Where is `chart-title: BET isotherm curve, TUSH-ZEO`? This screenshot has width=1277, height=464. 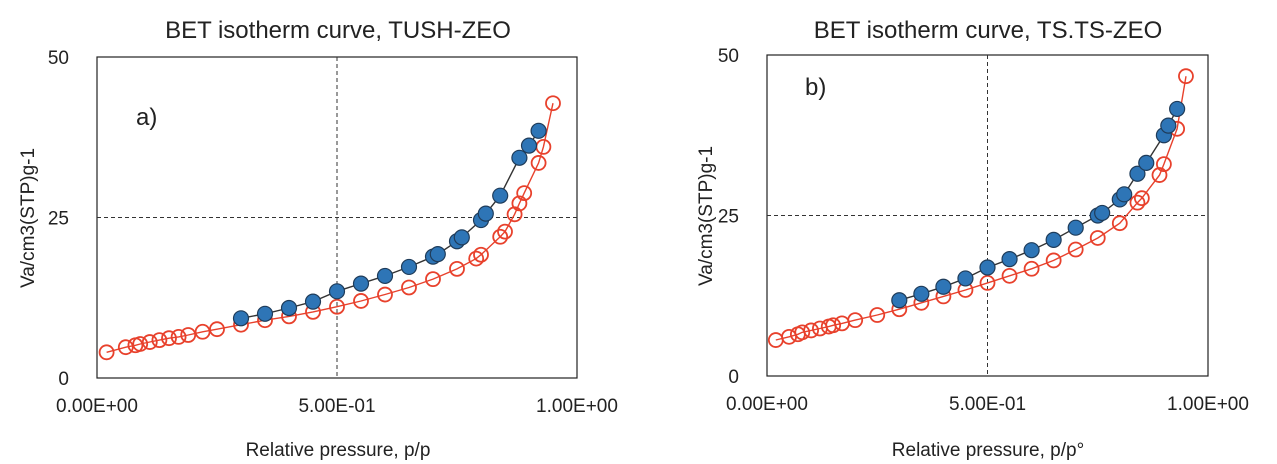
chart-title: BET isotherm curve, TUSH-ZEO is located at coordinates (338, 30).